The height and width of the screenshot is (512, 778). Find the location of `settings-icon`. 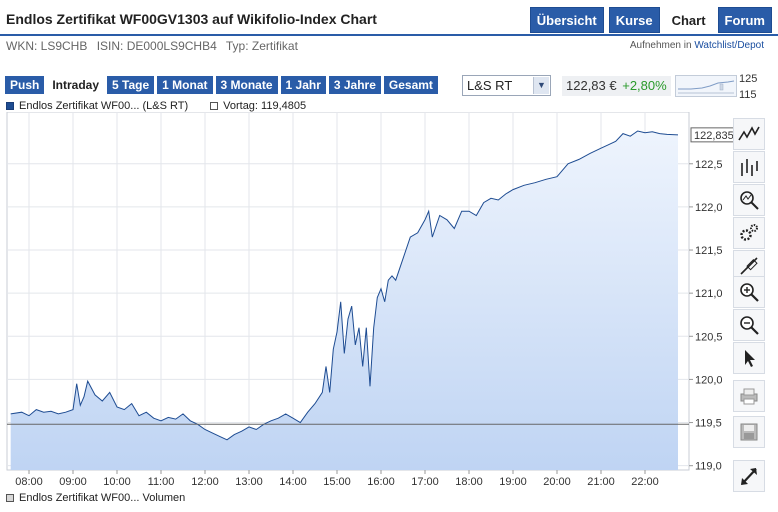

settings-icon is located at coordinates (749, 232).